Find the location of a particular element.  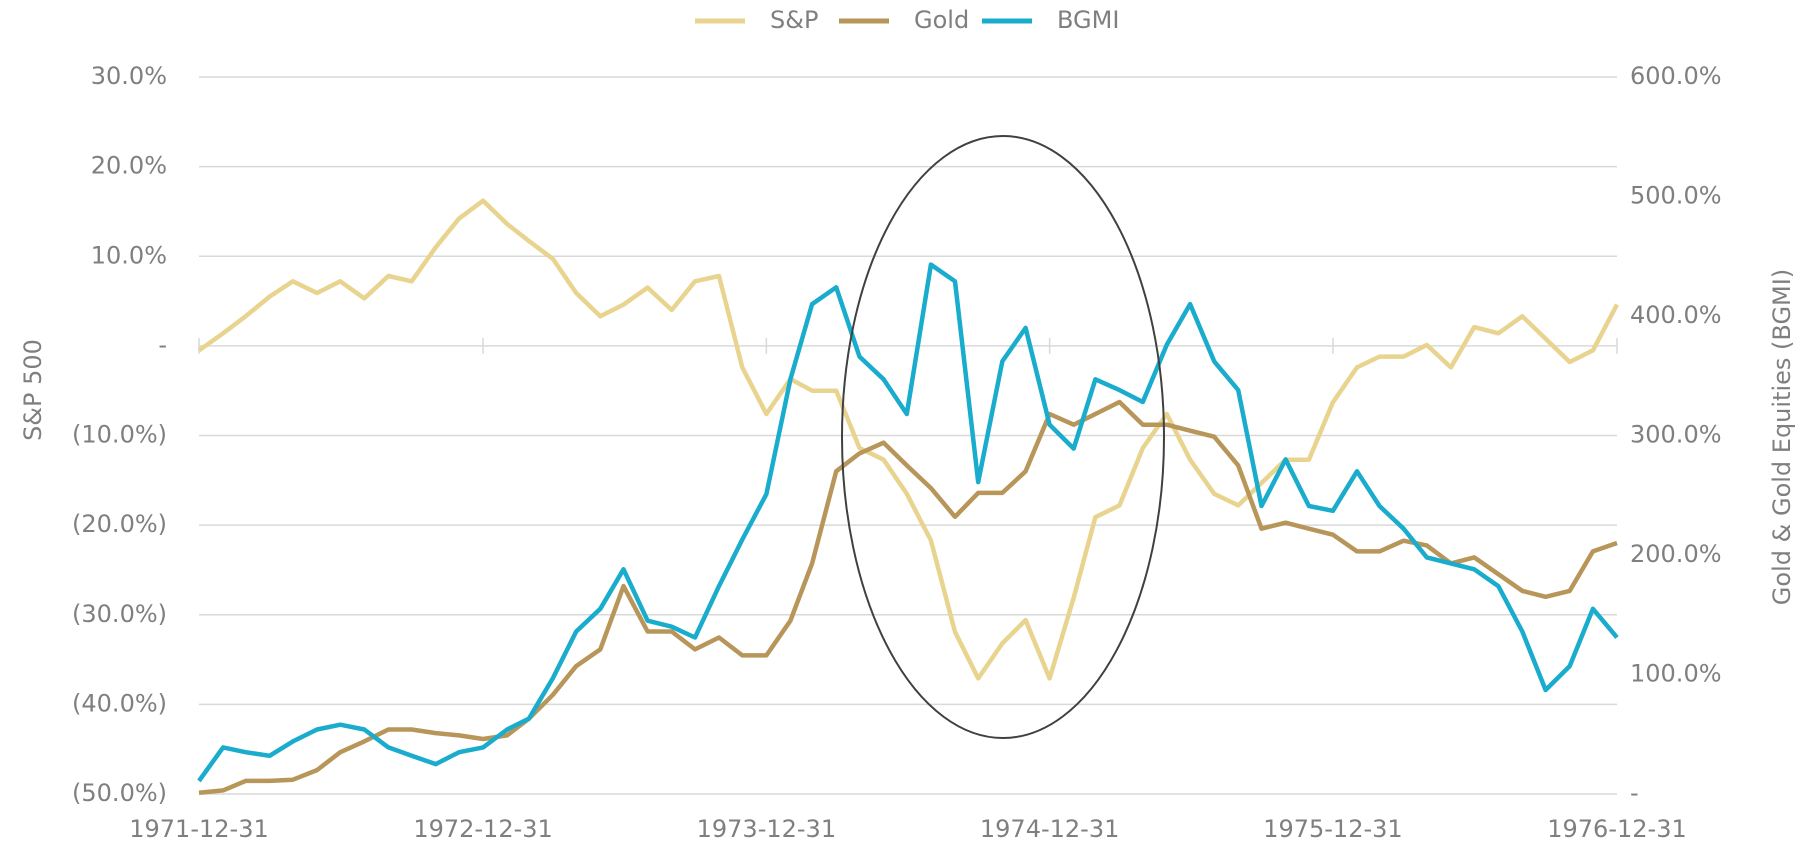

highlight-ellipse is located at coordinates (1003, 437).